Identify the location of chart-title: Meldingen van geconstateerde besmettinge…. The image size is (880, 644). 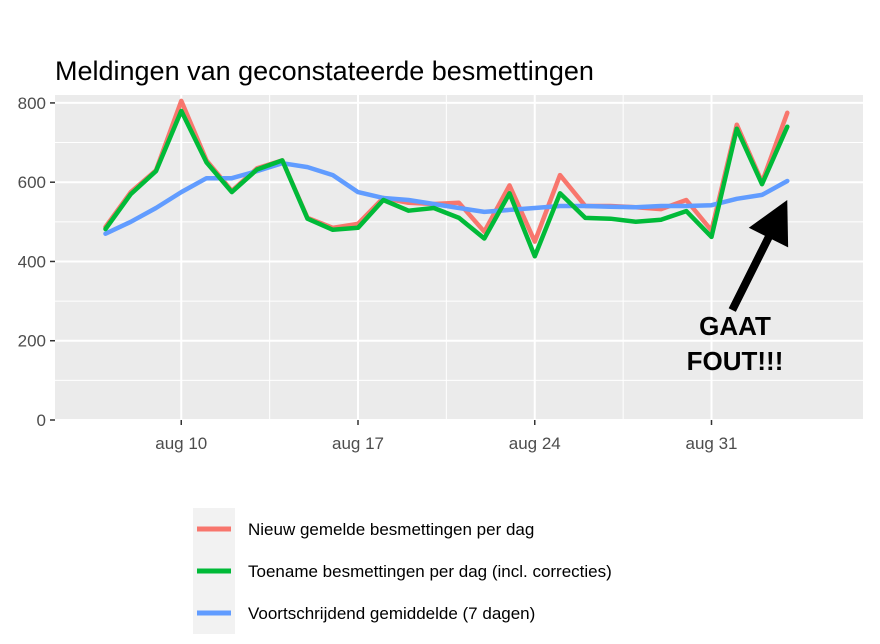
(324, 71).